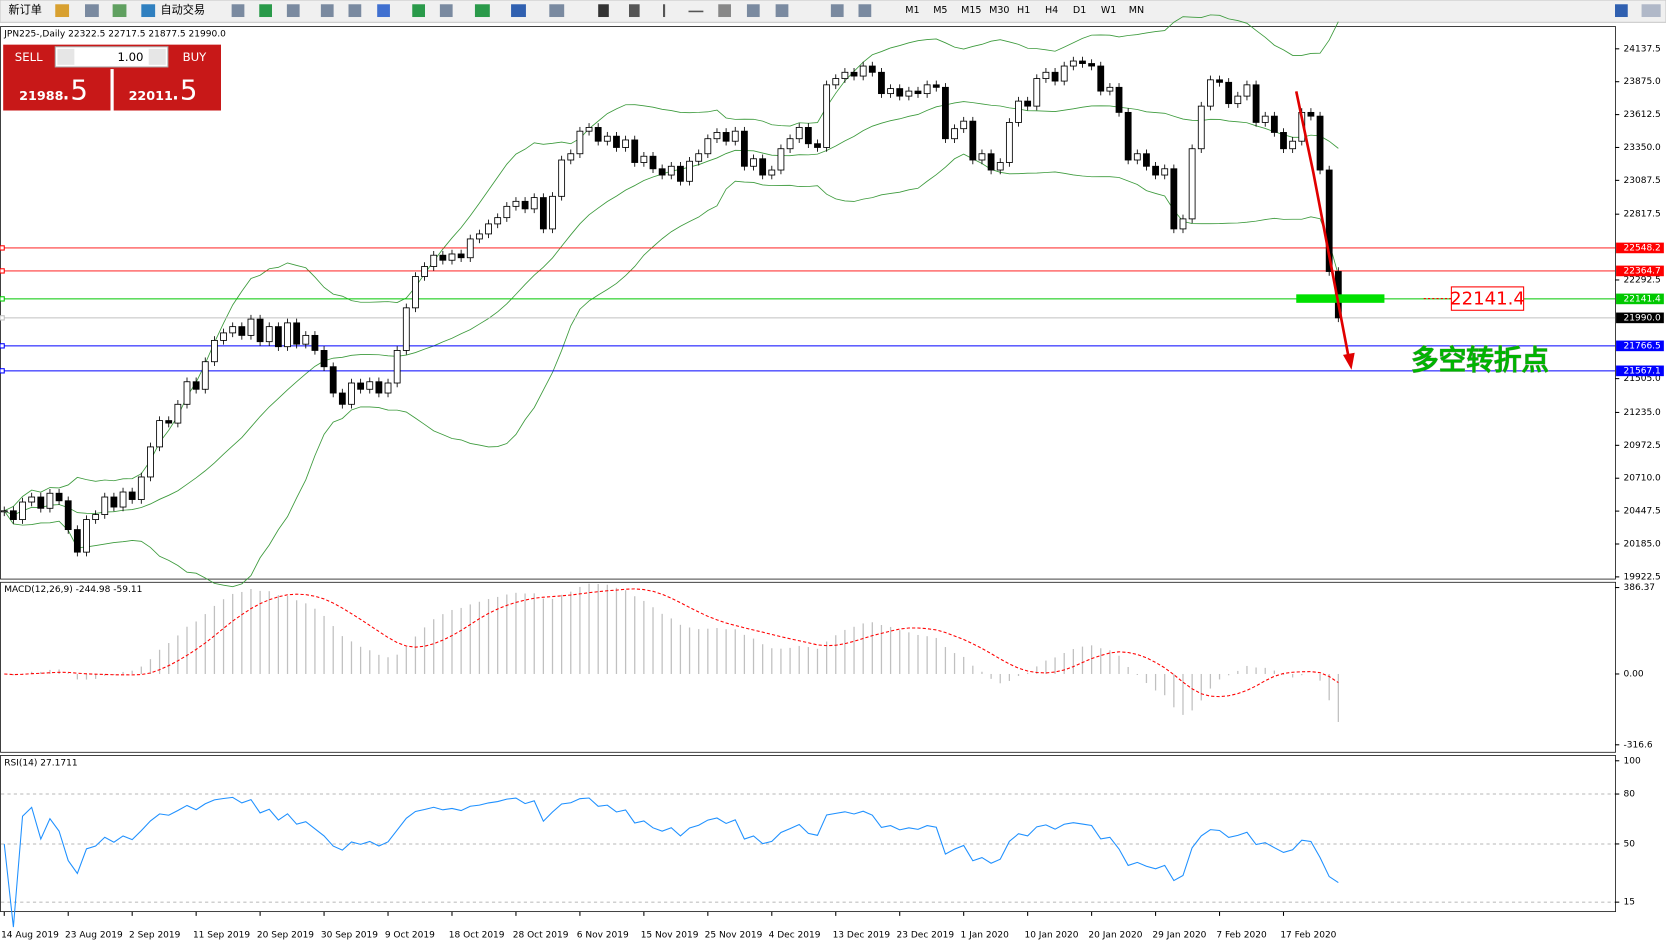 The height and width of the screenshot is (947, 1666). I want to click on timeframe-button: H1, so click(1023, 10).